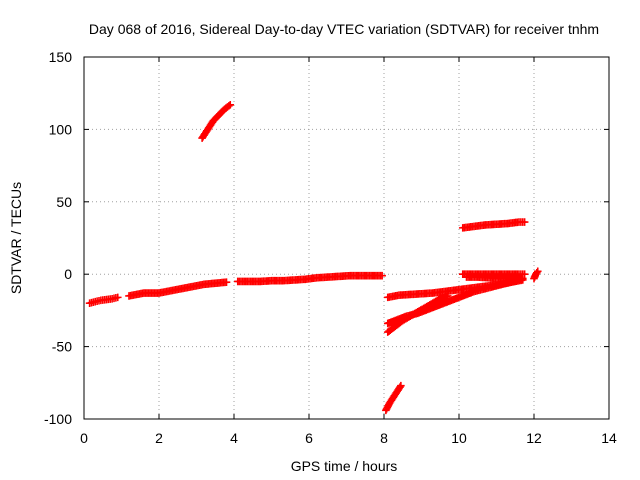 This screenshot has width=640, height=480. Describe the element at coordinates (609, 438) in the screenshot. I see `x-tick-label: 14` at that location.